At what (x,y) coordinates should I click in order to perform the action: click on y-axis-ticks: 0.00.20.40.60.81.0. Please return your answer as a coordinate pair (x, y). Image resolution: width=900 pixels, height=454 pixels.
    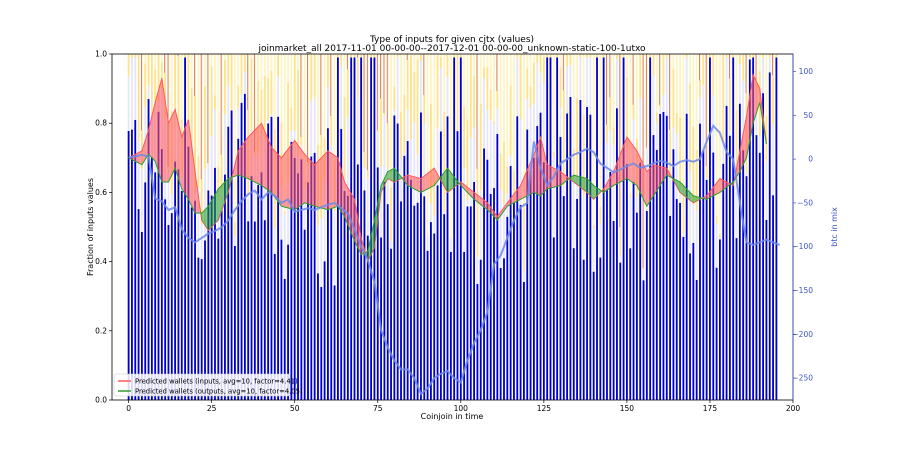
    Looking at the image, I should click on (103, 227).